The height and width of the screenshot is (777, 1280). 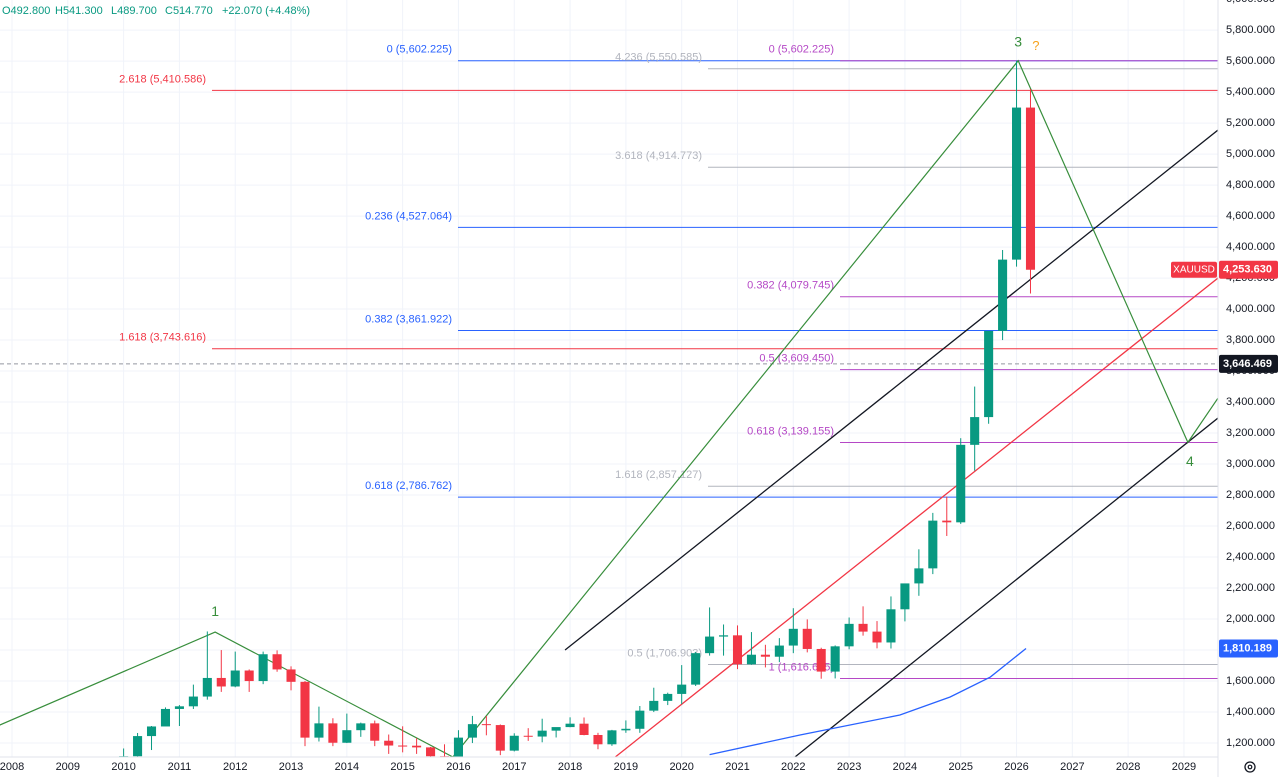 I want to click on x-tick-label: 2025, so click(x=960, y=767).